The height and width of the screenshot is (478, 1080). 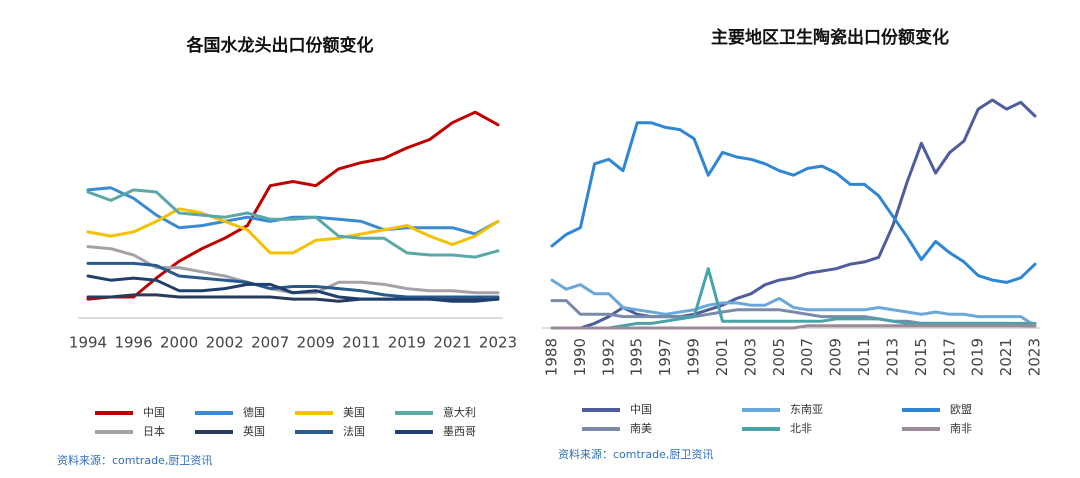 I want to click on x-tick-label: 2001, so click(x=722, y=357).